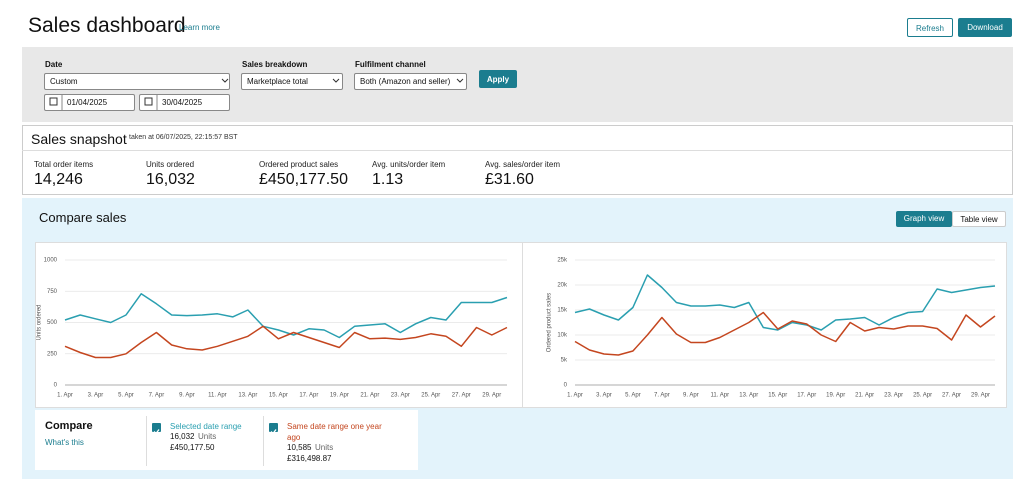 Image resolution: width=1024 pixels, height=479 pixels. Describe the element at coordinates (64, 164) in the screenshot. I see `metric-label: Total order items` at that location.